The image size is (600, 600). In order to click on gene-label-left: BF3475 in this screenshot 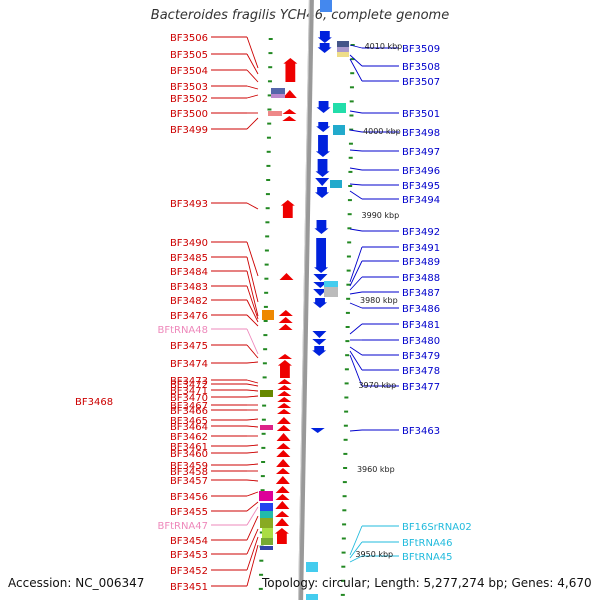, I will do `click(189, 346)`.